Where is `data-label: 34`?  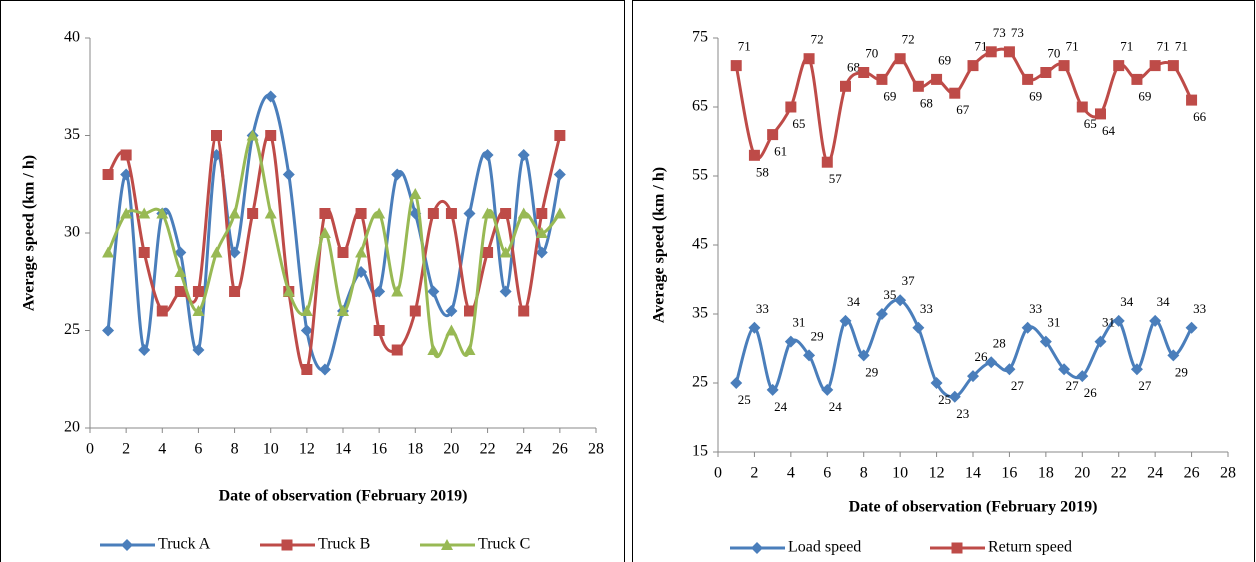
data-label: 34 is located at coordinates (854, 301).